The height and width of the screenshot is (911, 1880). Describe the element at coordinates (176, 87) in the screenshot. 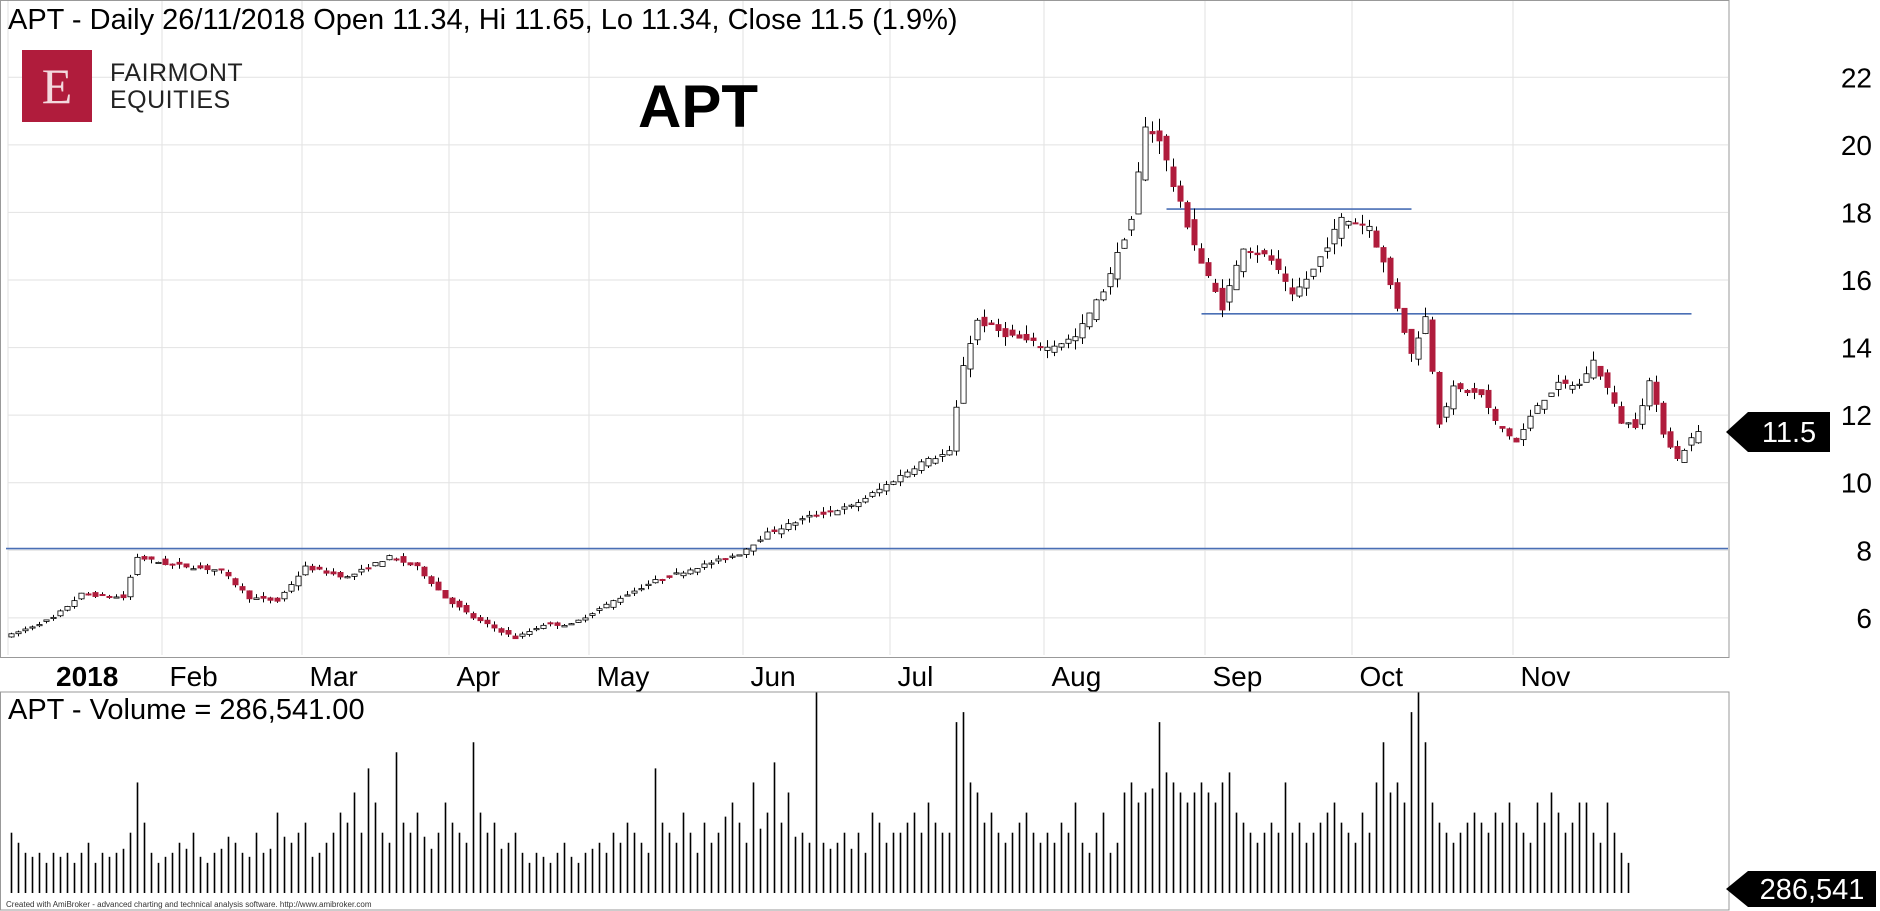

I see `logo-text: FAIRMONT EQUITIES` at that location.